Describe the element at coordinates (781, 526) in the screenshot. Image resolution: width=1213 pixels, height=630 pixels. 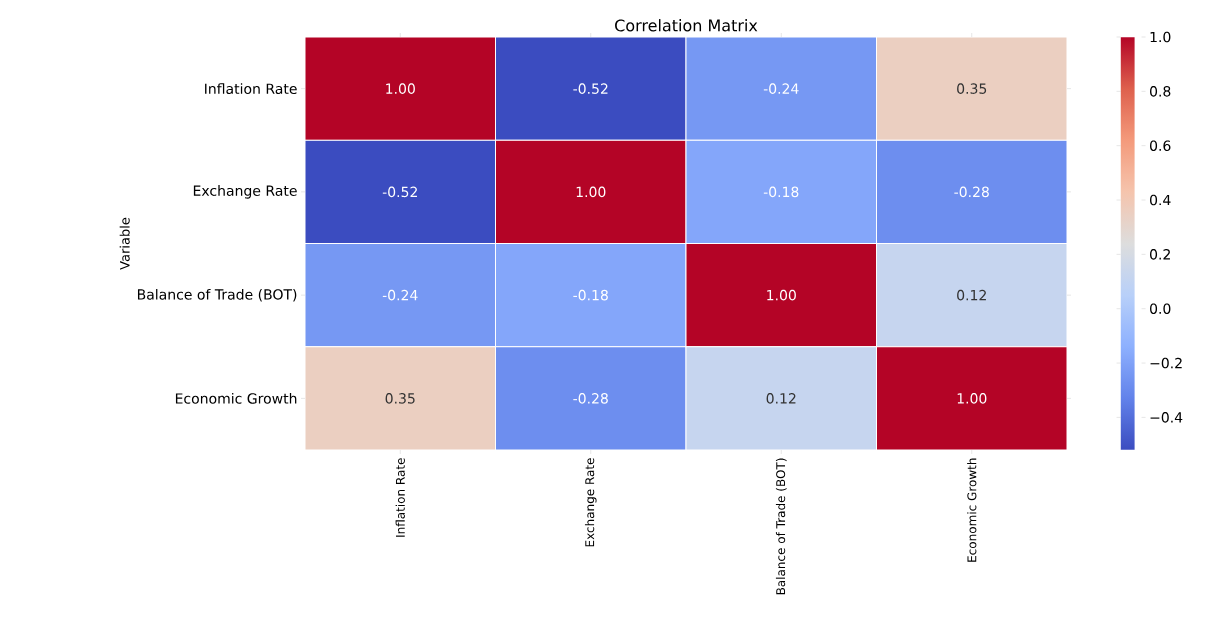
I see `x-tick-label: Balance of Trade (BOT)` at that location.